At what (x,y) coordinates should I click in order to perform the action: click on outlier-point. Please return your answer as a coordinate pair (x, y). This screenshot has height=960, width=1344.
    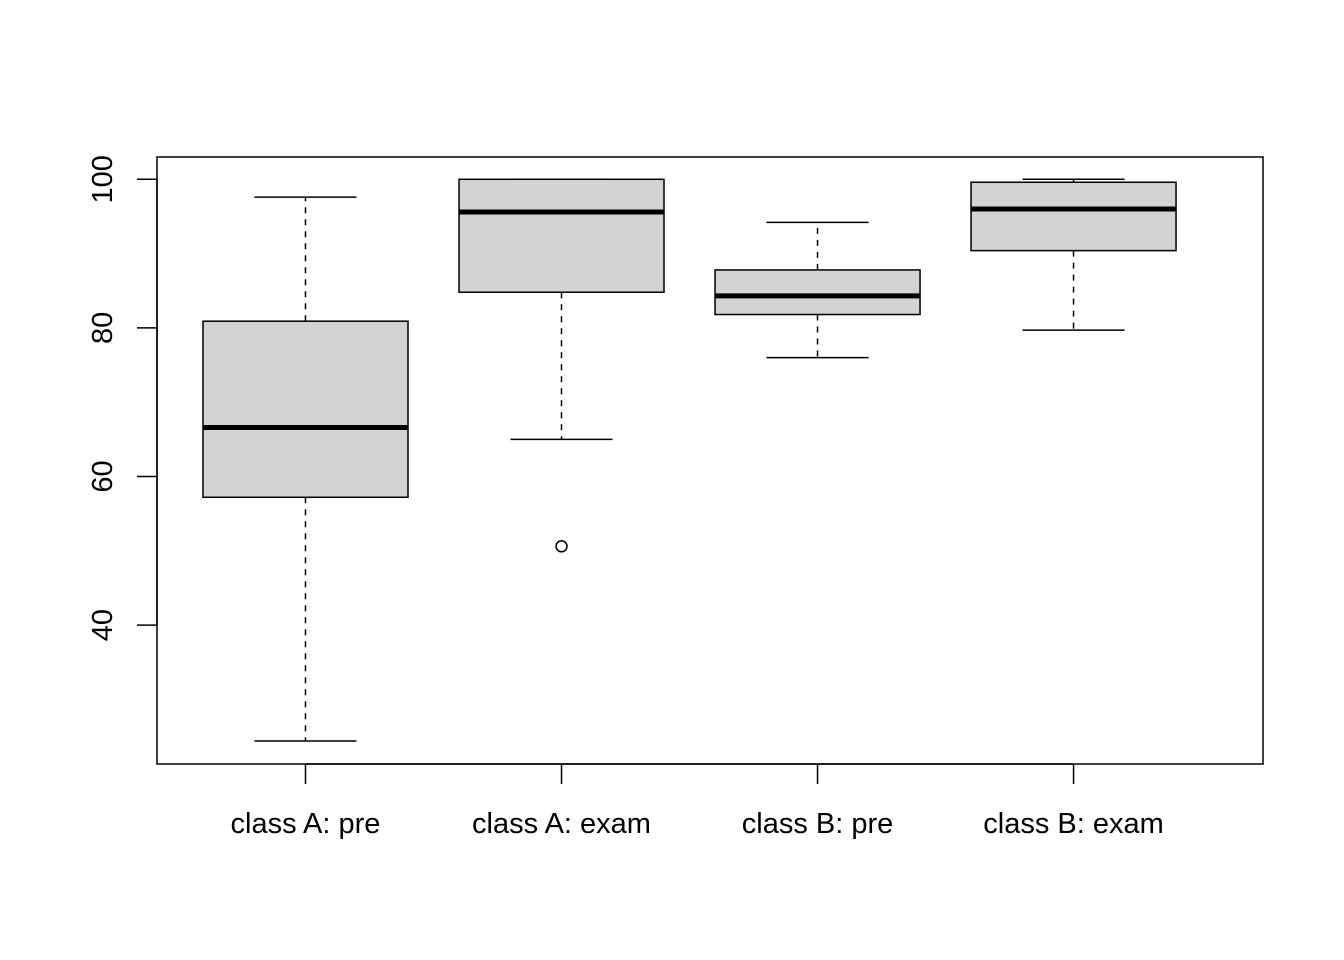
    Looking at the image, I should click on (561, 546).